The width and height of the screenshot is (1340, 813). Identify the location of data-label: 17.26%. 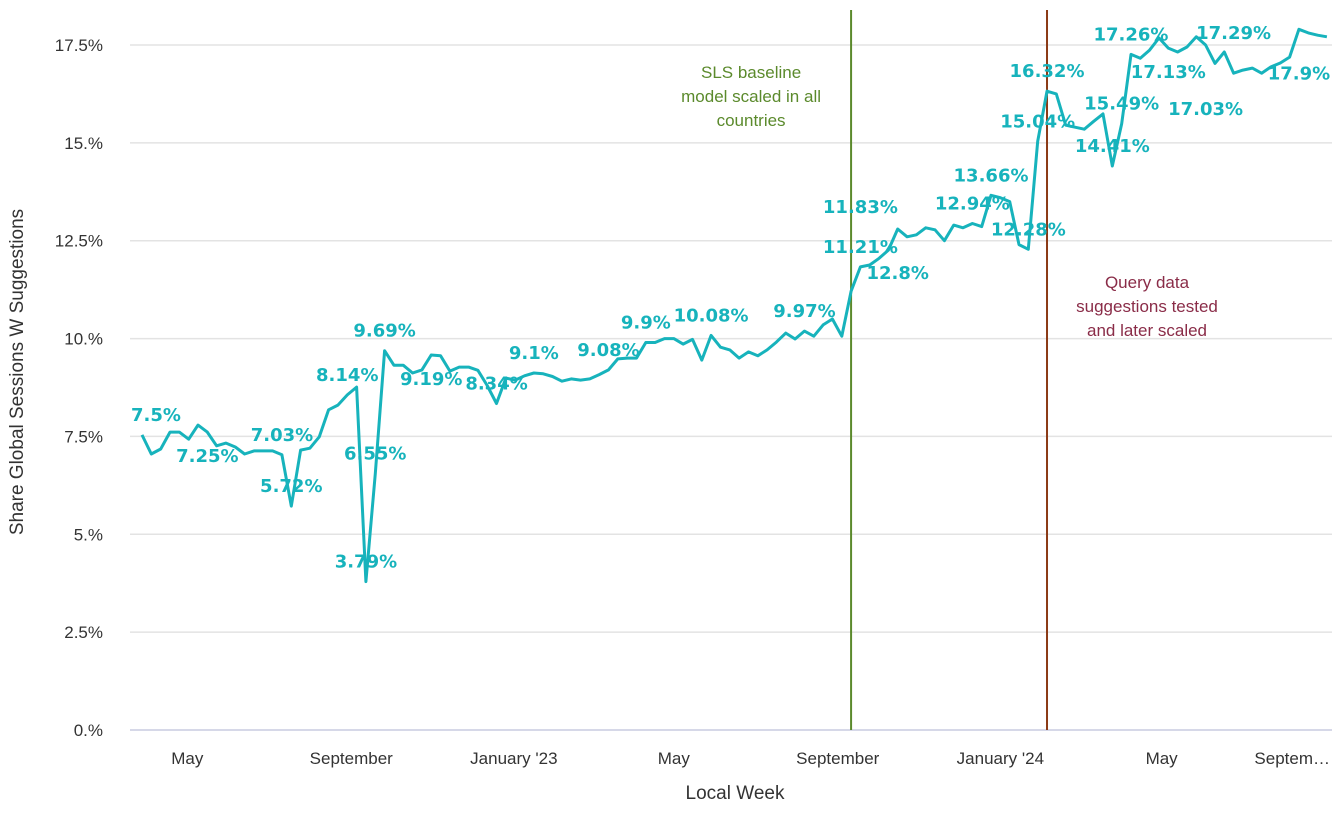
(1130, 34).